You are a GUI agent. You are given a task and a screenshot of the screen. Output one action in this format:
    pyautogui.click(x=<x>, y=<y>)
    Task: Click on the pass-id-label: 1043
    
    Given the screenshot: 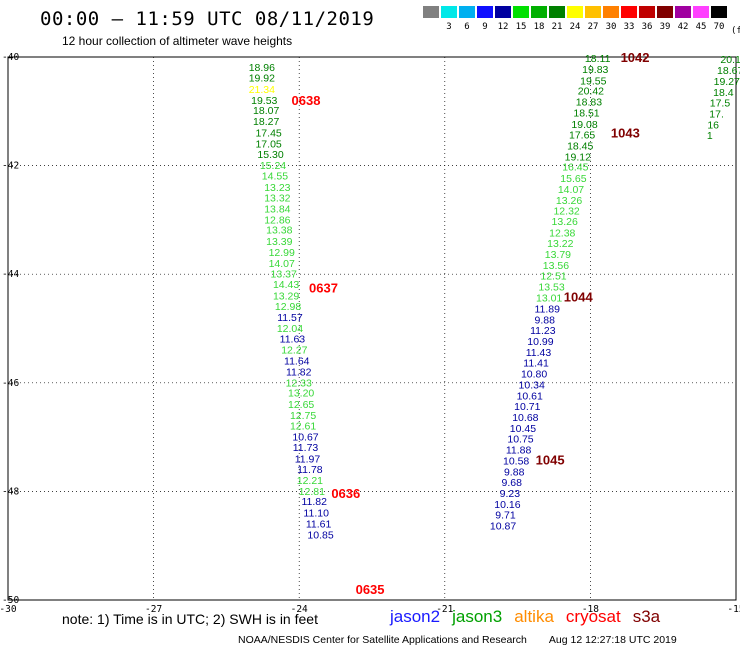 What is the action you would take?
    pyautogui.click(x=625, y=133)
    